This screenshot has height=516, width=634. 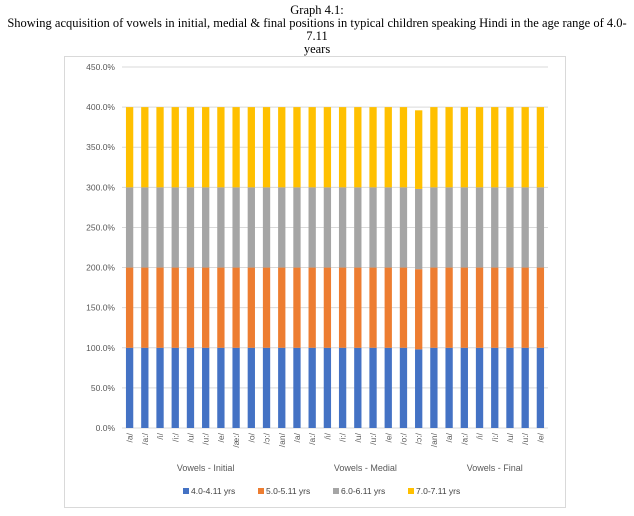 I want to click on x-tick-label: /an/, so click(x=434, y=439).